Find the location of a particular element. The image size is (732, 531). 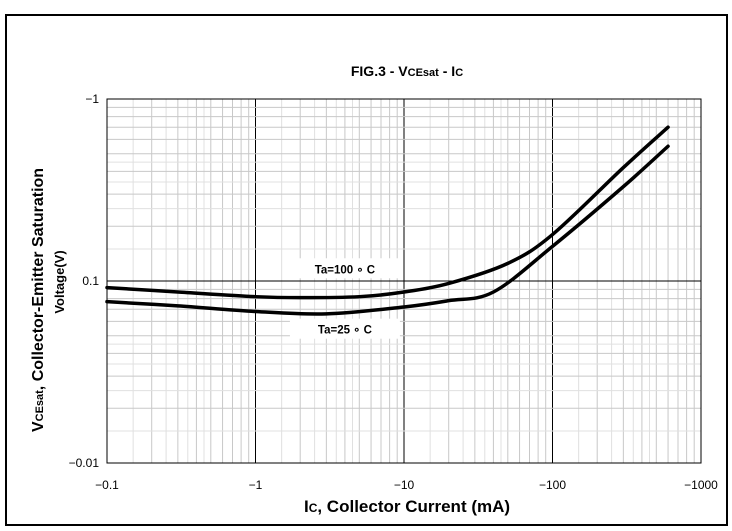

x-tick-label: −0.1 is located at coordinates (107, 485).